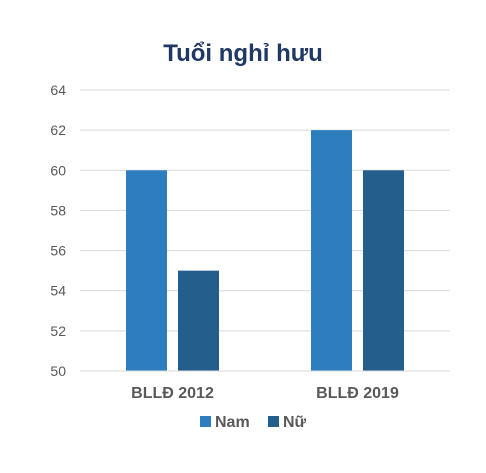  I want to click on chart-title: Tuổi nghỉ hưu, so click(243, 53).